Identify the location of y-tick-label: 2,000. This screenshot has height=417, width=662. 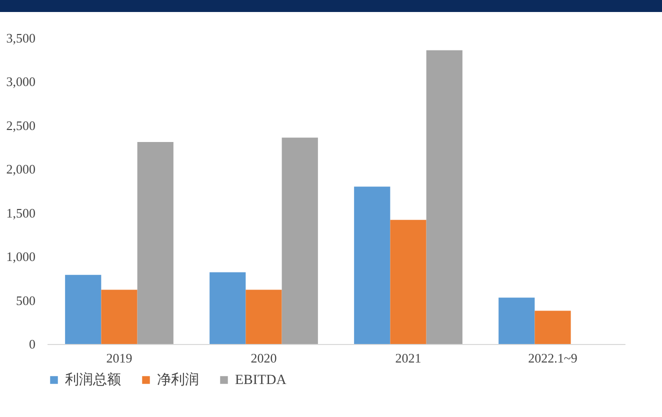
(21, 169).